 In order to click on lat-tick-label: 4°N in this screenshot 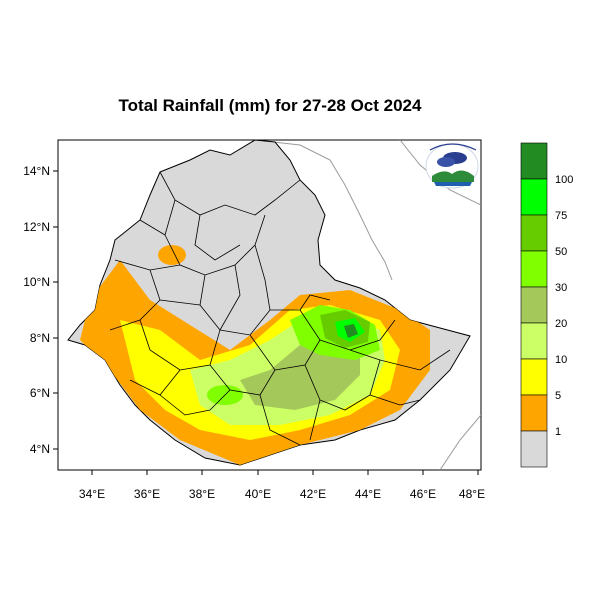, I will do `click(40, 449)`.